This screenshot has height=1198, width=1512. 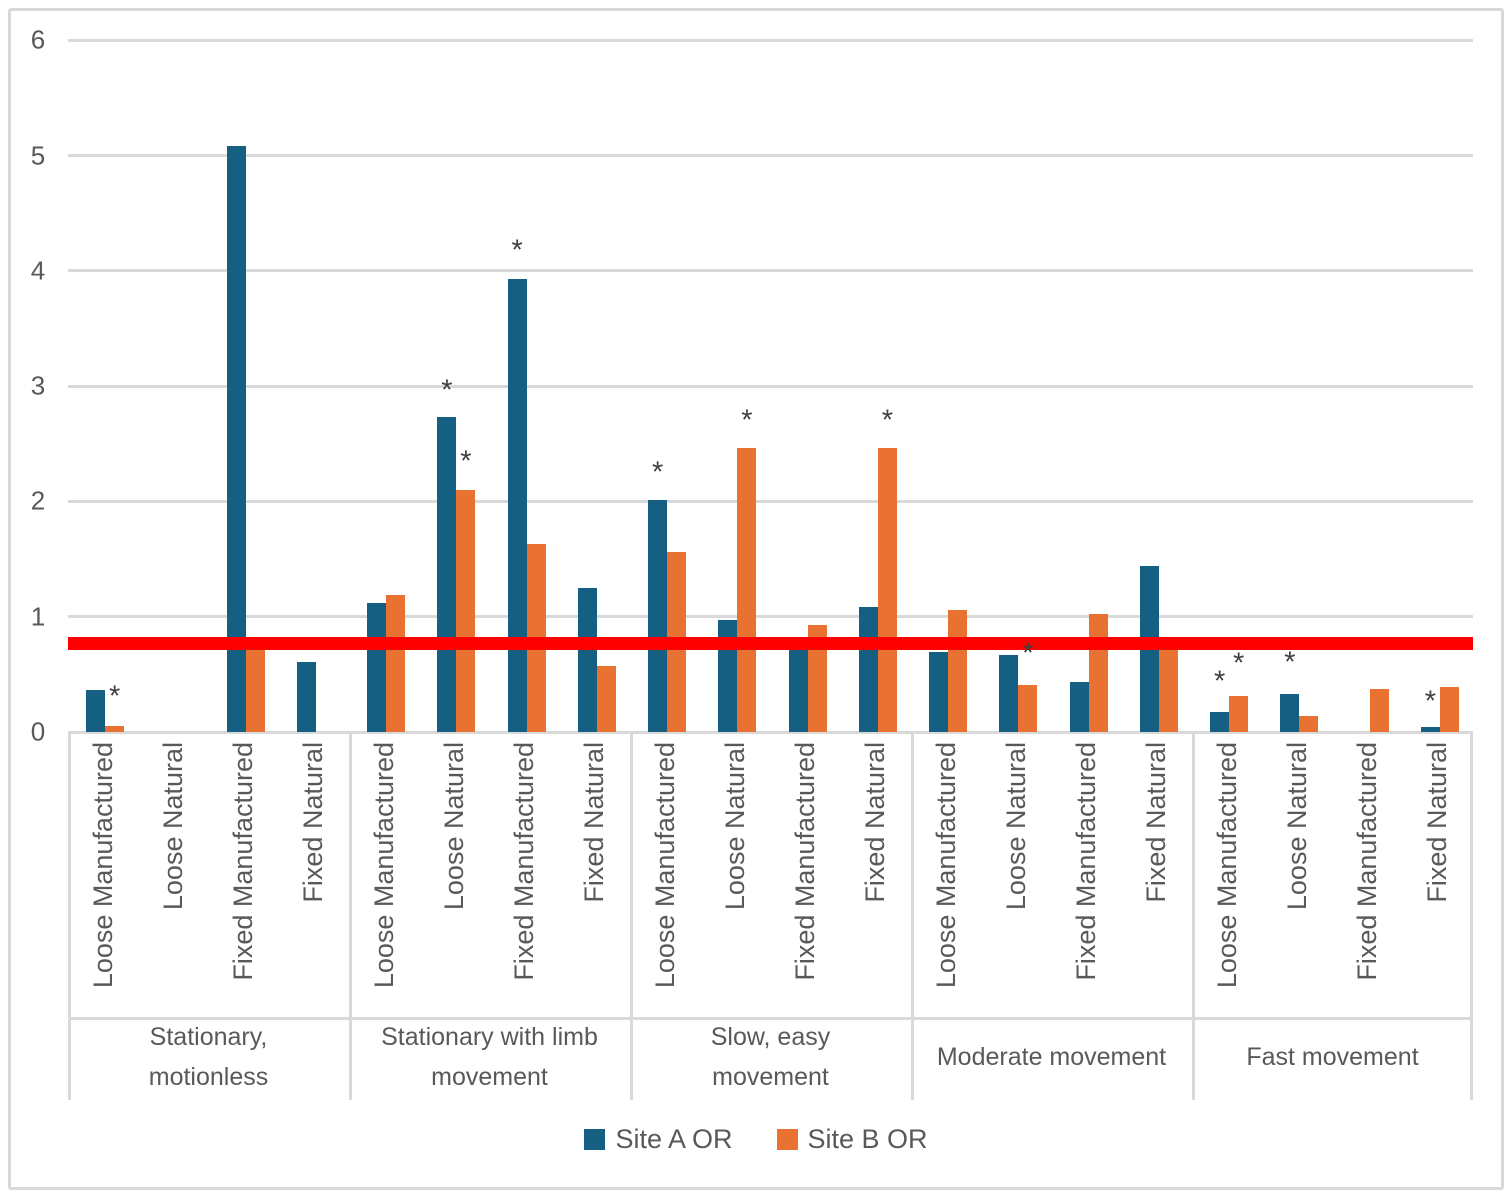 I want to click on bar-site-a-g5-c2, so click(x=1290, y=712).